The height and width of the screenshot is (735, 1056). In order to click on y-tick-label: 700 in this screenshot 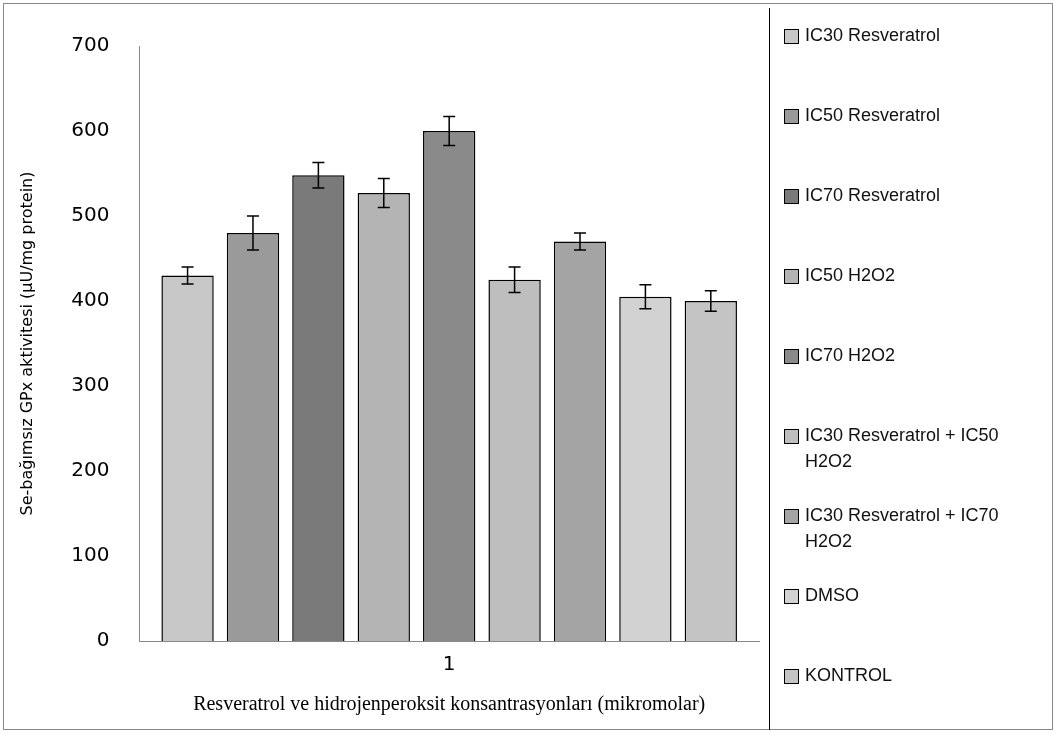, I will do `click(90, 44)`.